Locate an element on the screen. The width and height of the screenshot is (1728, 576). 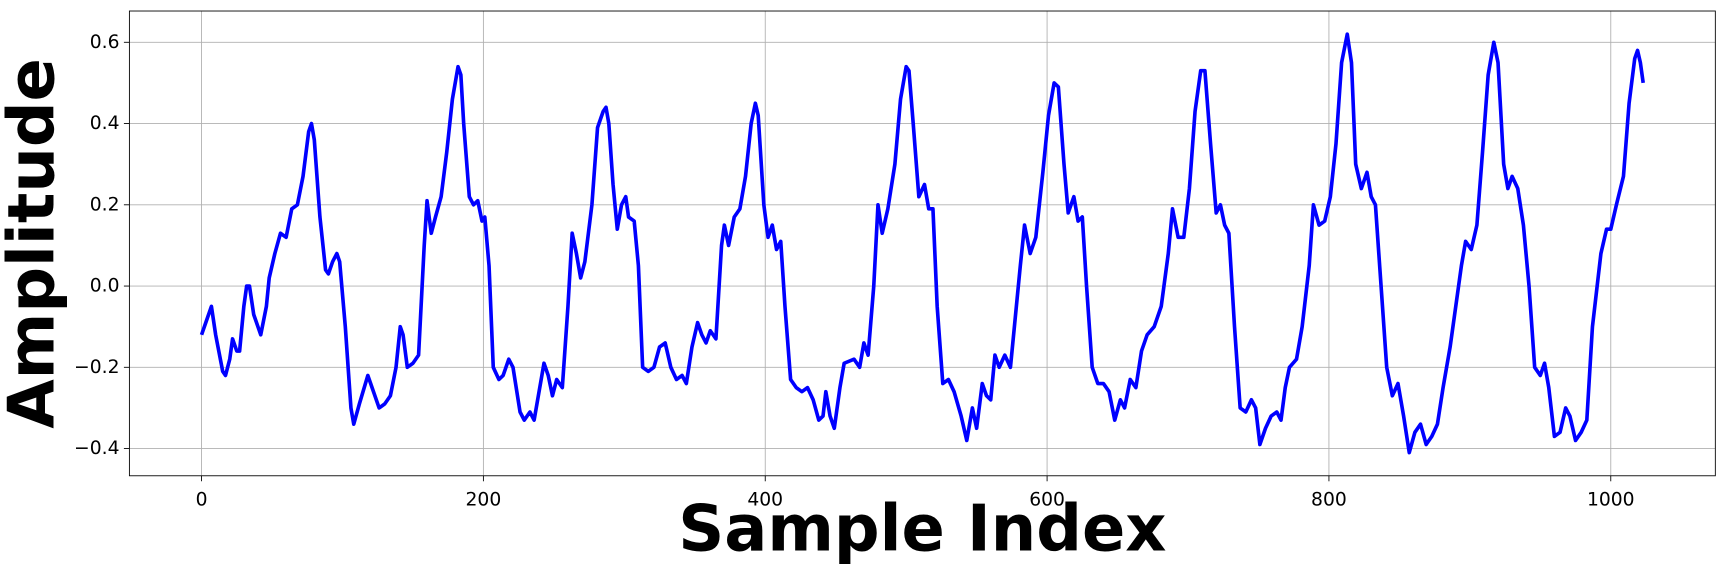
x-axis-label: Sample Index is located at coordinates (922, 530).